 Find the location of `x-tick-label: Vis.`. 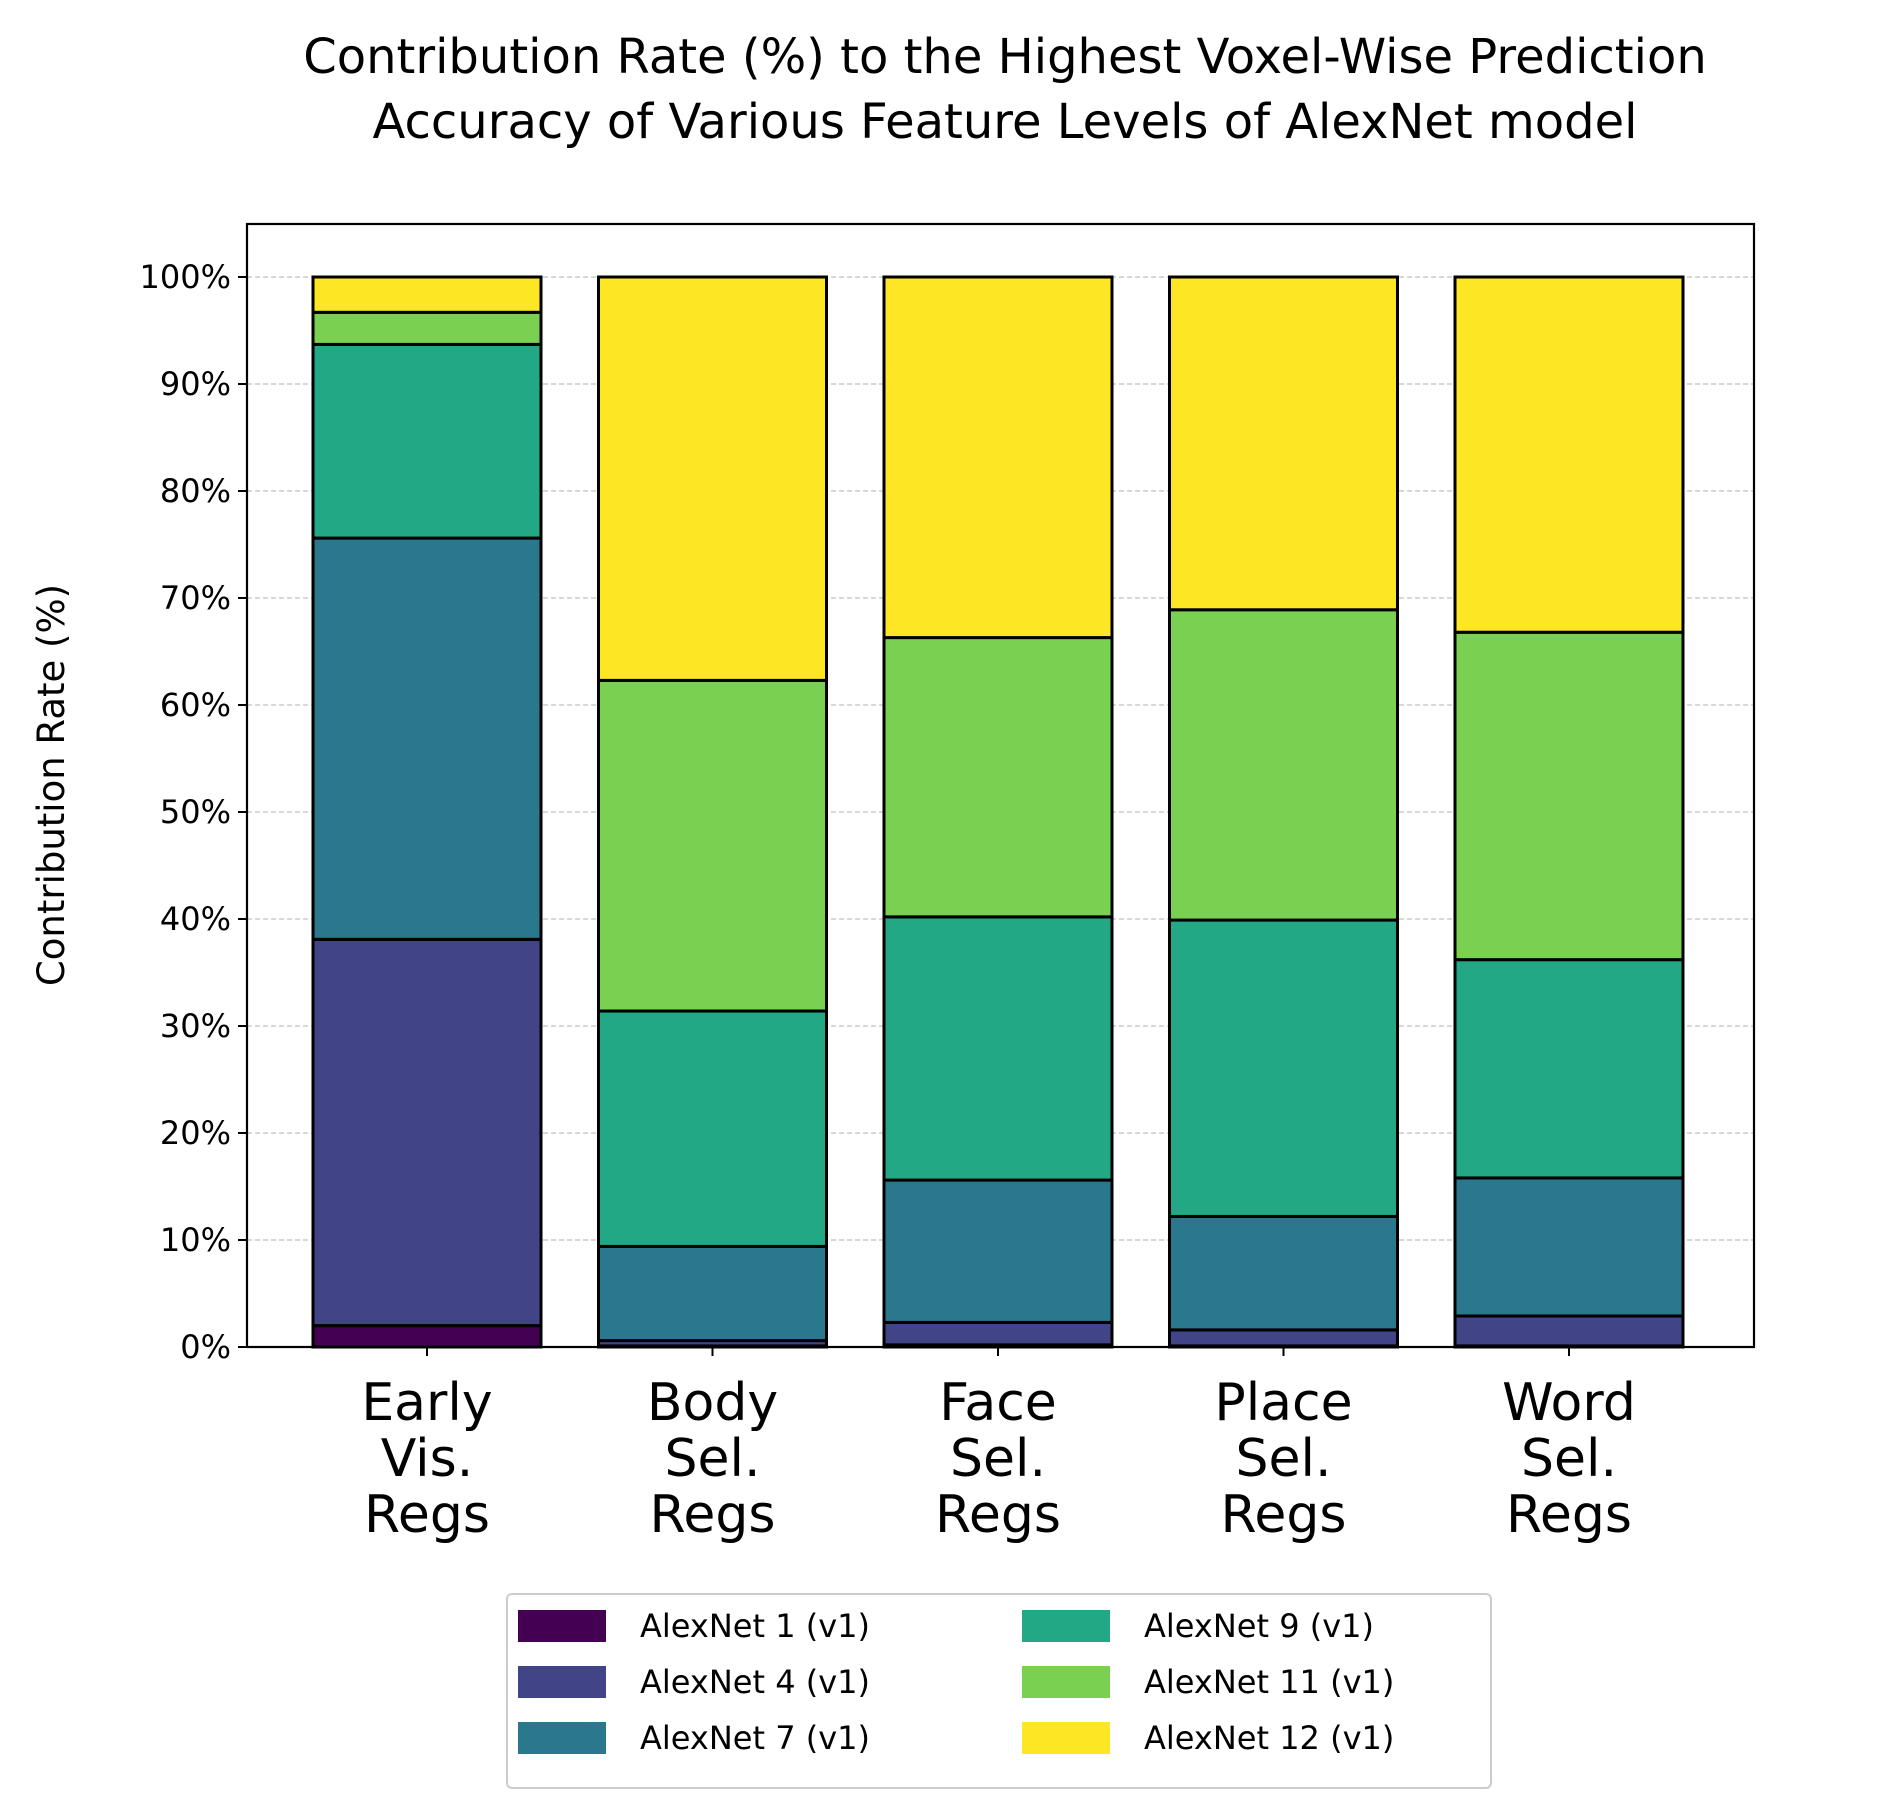

x-tick-label: Vis. is located at coordinates (427, 1459).